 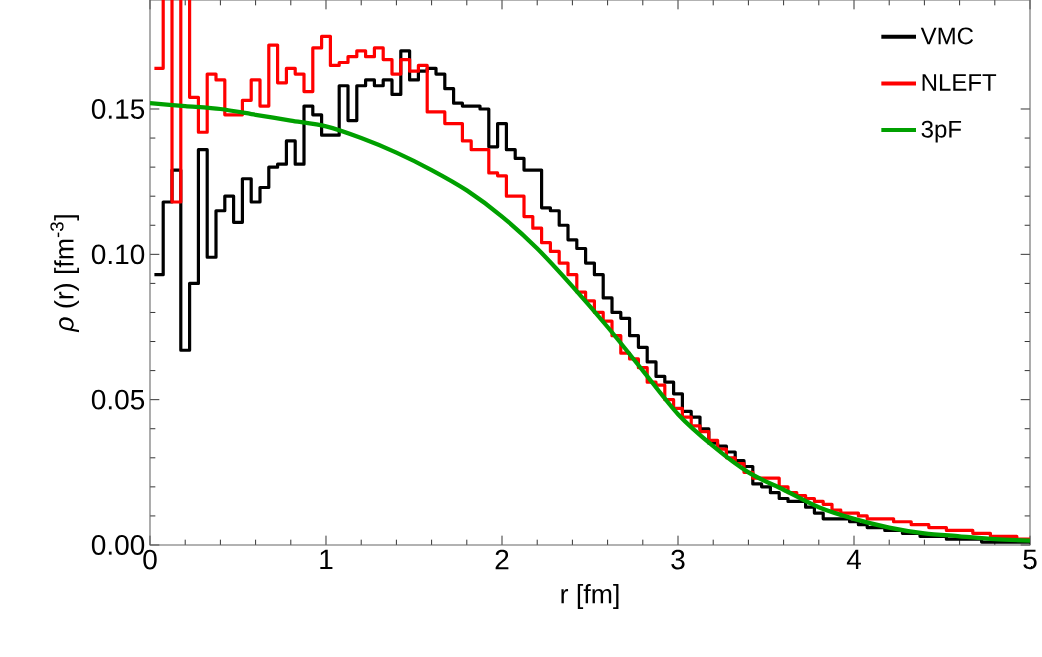 What do you see at coordinates (118, 545) in the screenshot?
I see `y-tick-label: 0.00` at bounding box center [118, 545].